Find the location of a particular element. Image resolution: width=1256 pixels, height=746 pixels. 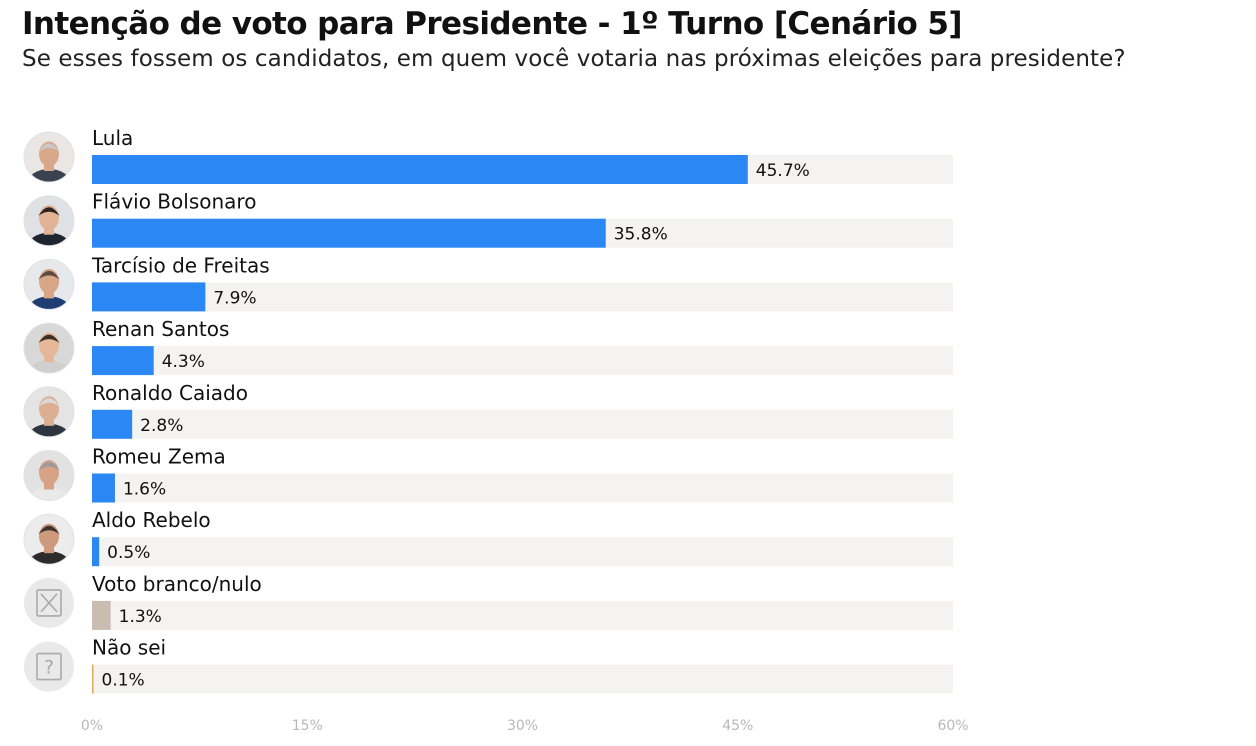

category-label: Tarcísio de Freitas is located at coordinates (180, 265).